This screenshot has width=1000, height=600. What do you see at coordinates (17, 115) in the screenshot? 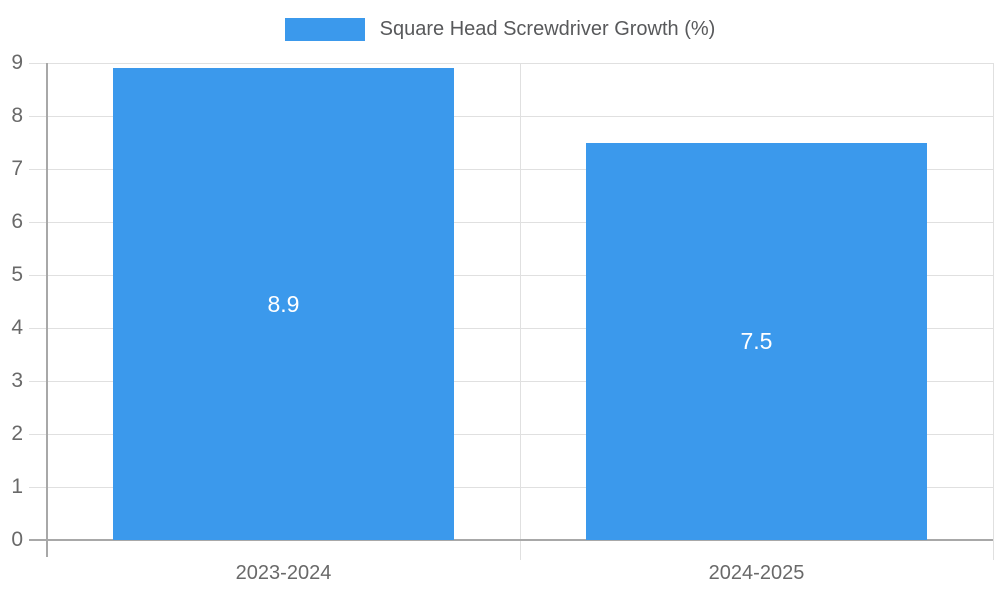
I see `y-tick-label: 8` at bounding box center [17, 115].